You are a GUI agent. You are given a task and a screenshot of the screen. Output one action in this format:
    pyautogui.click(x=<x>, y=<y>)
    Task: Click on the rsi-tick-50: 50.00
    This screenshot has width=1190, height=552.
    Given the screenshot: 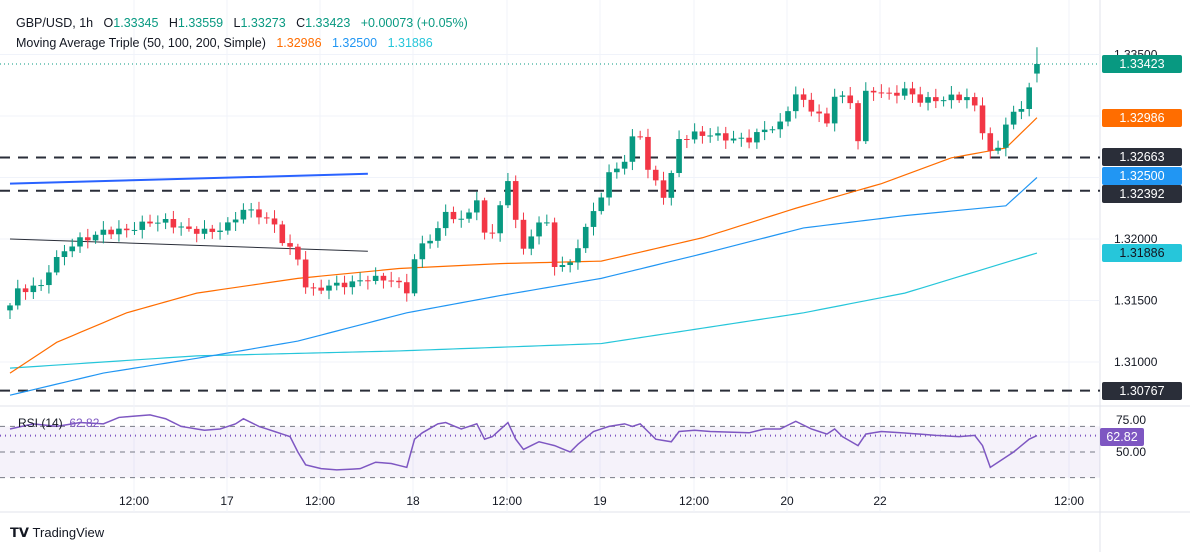 What is the action you would take?
    pyautogui.click(x=1131, y=452)
    